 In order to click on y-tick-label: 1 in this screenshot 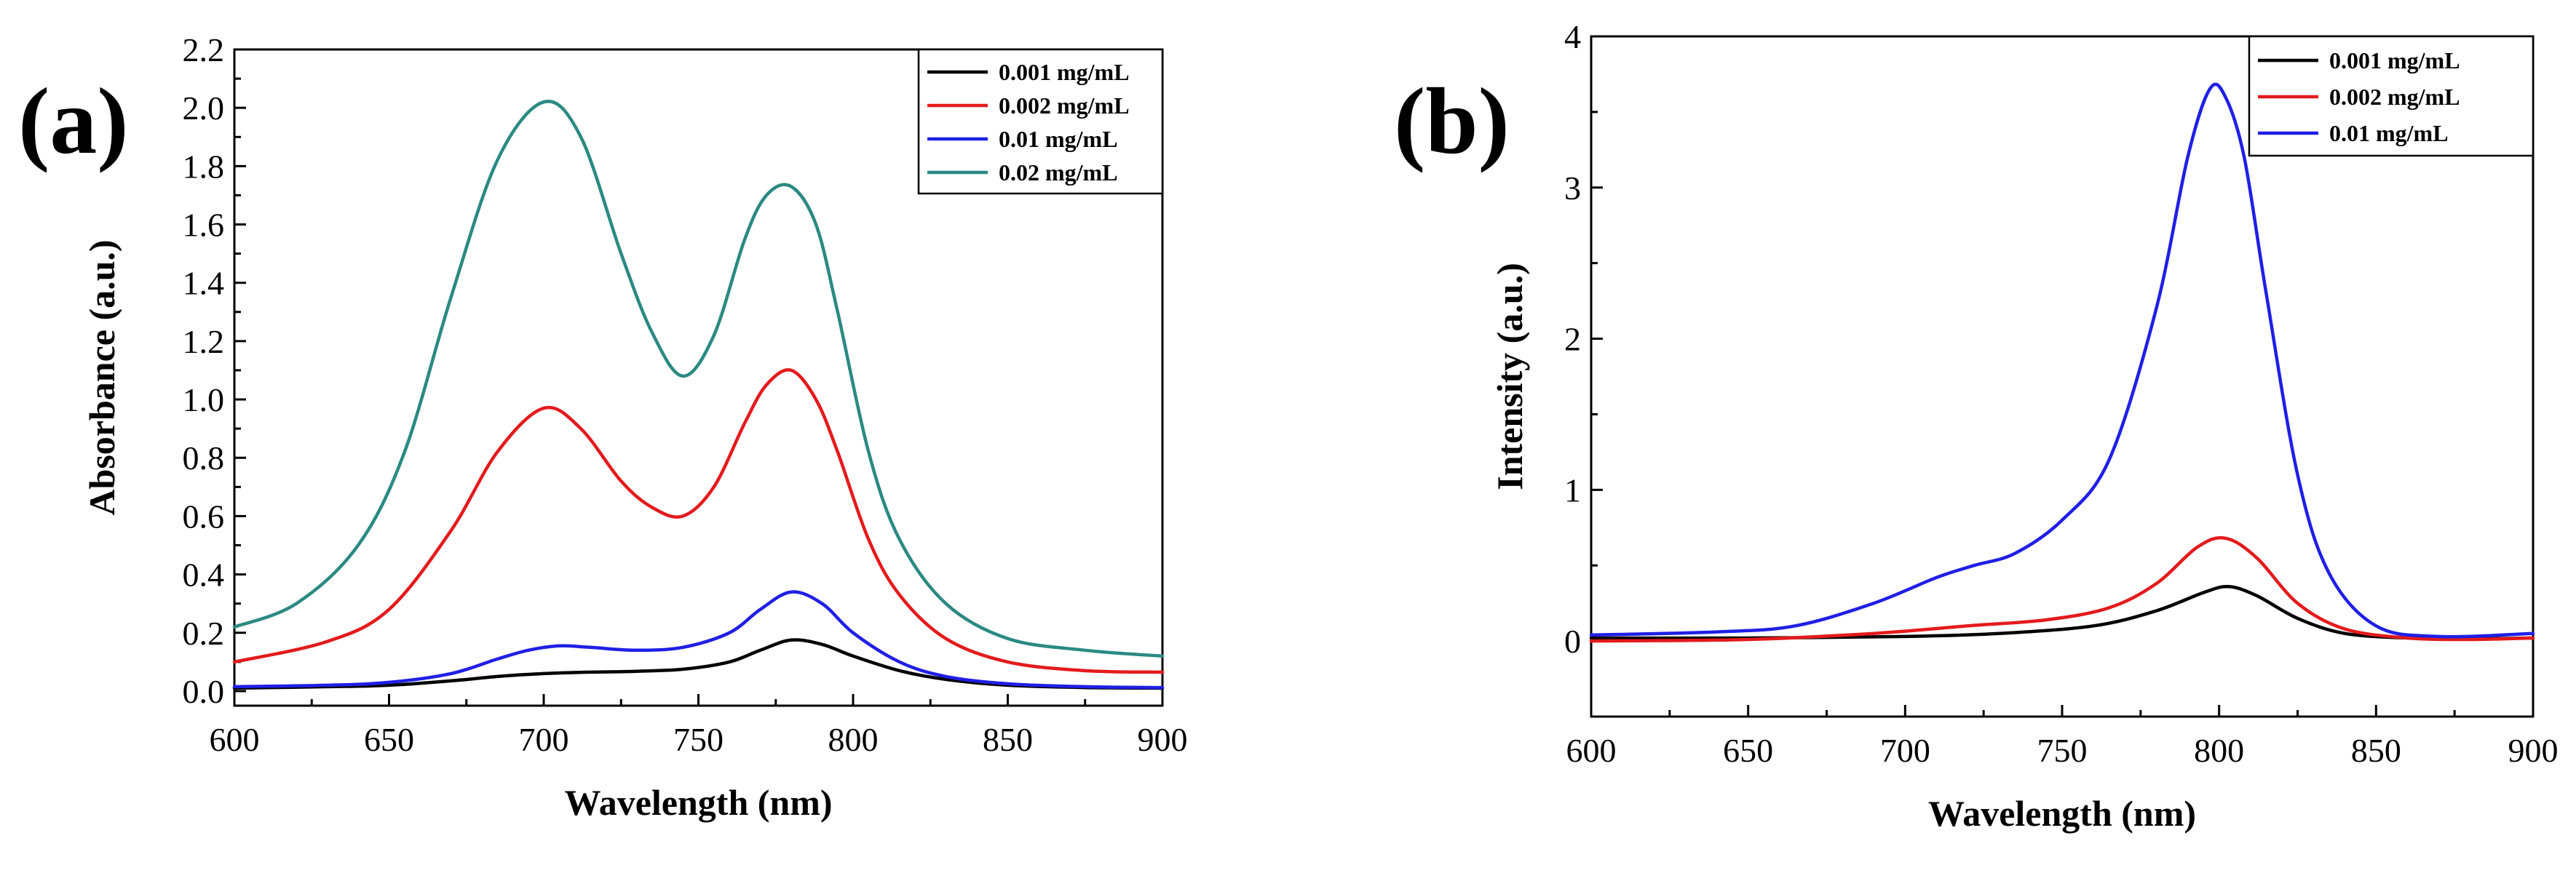, I will do `click(1572, 490)`.